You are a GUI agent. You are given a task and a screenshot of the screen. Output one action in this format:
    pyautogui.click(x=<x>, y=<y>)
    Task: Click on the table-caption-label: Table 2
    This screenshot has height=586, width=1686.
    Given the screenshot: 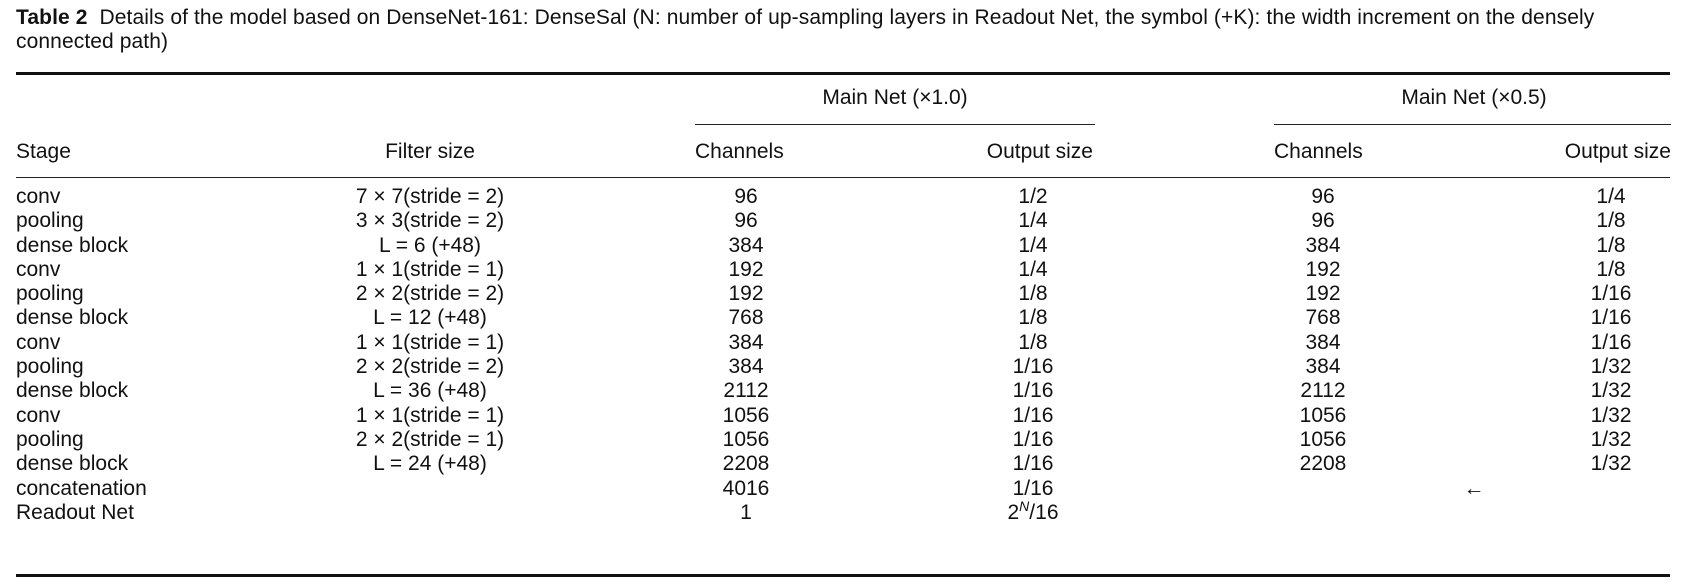 What is the action you would take?
    pyautogui.click(x=52, y=17)
    